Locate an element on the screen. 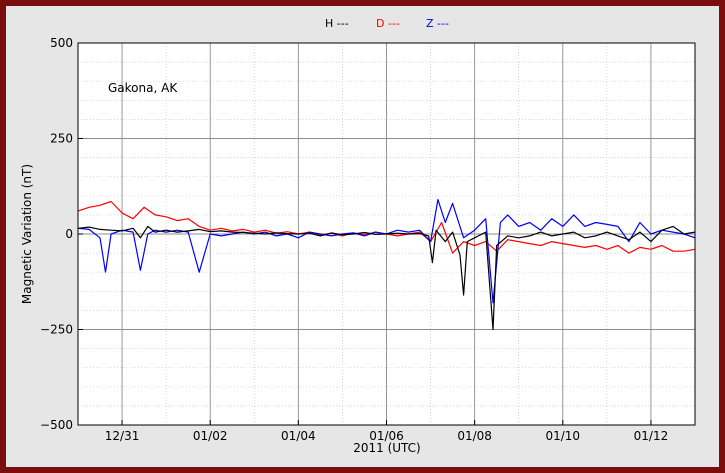  legend-h: H --- is located at coordinates (337, 23).